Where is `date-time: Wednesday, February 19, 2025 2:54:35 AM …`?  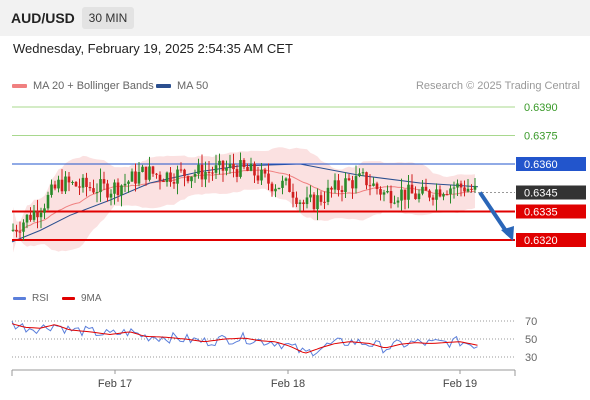 date-time: Wednesday, February 19, 2025 2:54:35 AM … is located at coordinates (153, 48).